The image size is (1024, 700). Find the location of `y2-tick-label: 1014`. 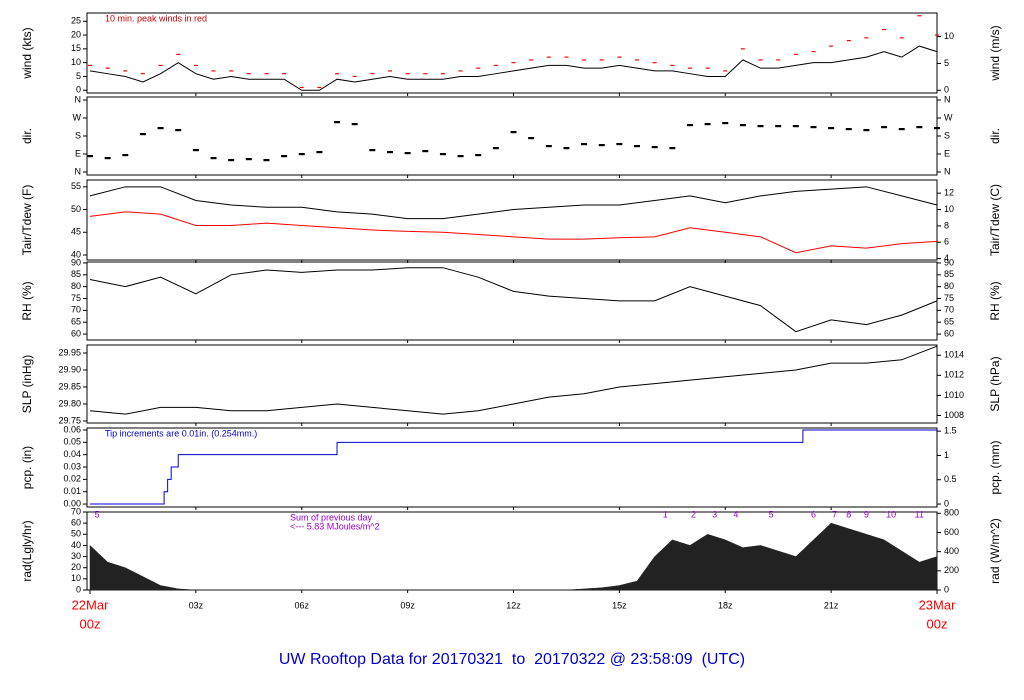

y2-tick-label: 1014 is located at coordinates (954, 355).